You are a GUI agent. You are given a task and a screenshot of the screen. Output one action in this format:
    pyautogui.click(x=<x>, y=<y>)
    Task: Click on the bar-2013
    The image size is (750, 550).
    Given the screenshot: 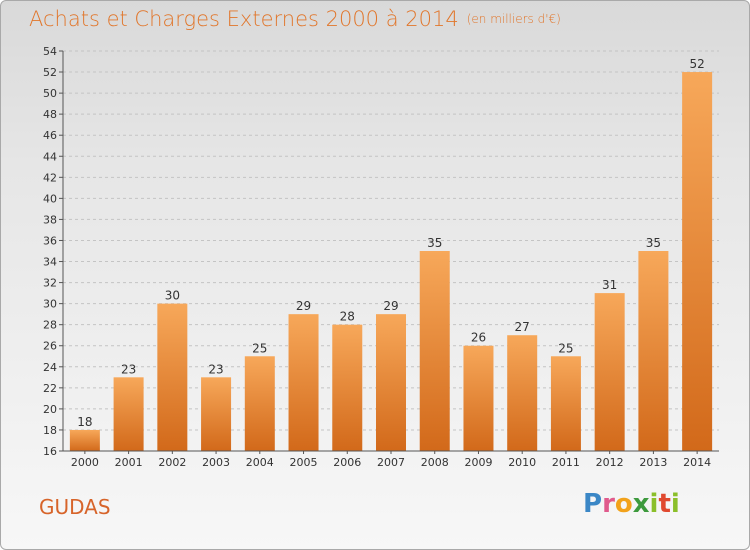 What is the action you would take?
    pyautogui.click(x=653, y=351)
    